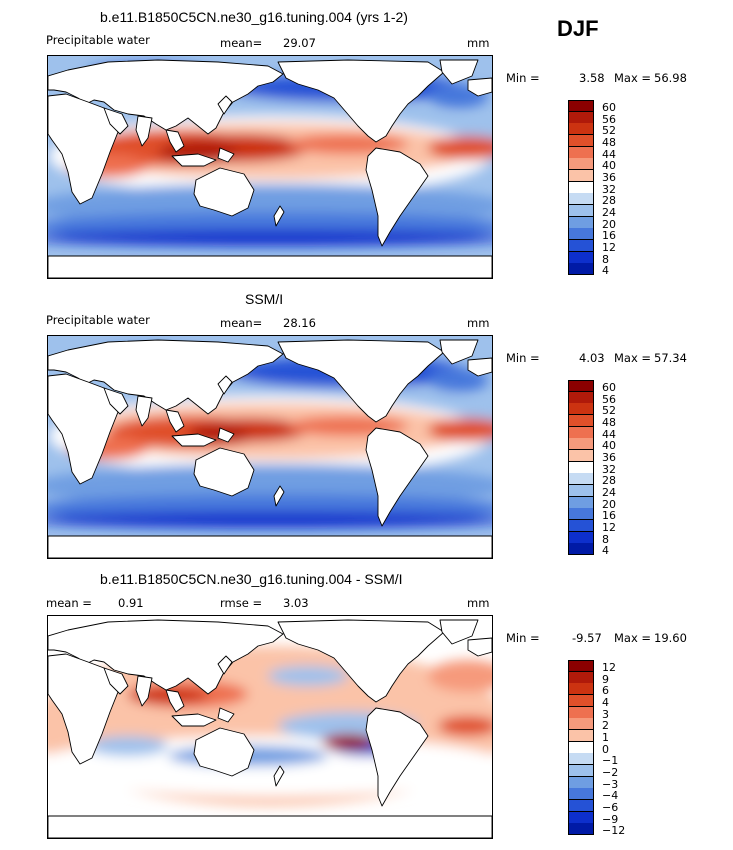 This screenshot has height=850, width=733. I want to click on colorbar-tick-label: 60, so click(609, 387).